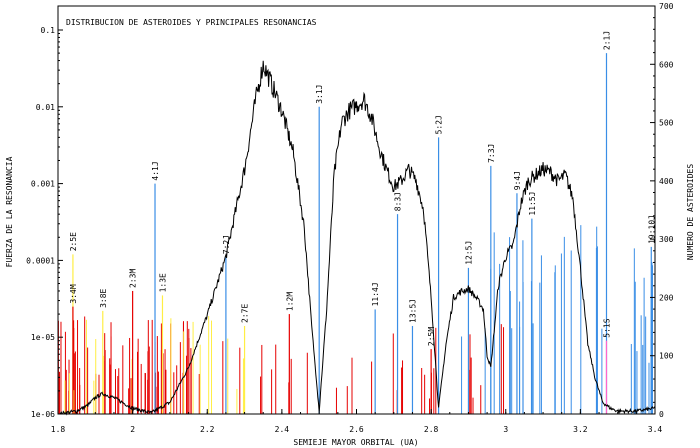  What do you see at coordinates (355, 442) in the screenshot?
I see `x-axis-label: SEMIEJE MAYOR ORBITAL (UA)` at bounding box center [355, 442].